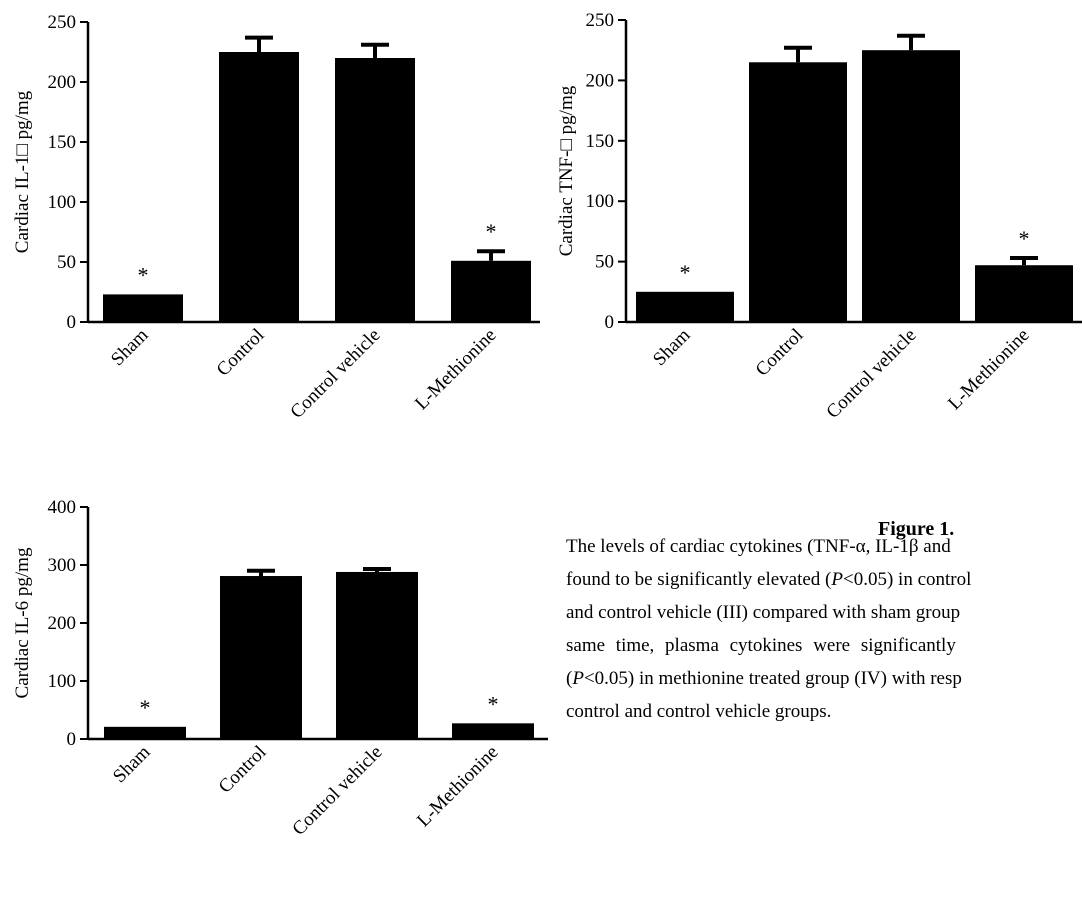 The image size is (1082, 918). What do you see at coordinates (566, 170) in the screenshot?
I see `y-axis-label: Cardiac TNF-□ pg/mg` at bounding box center [566, 170].